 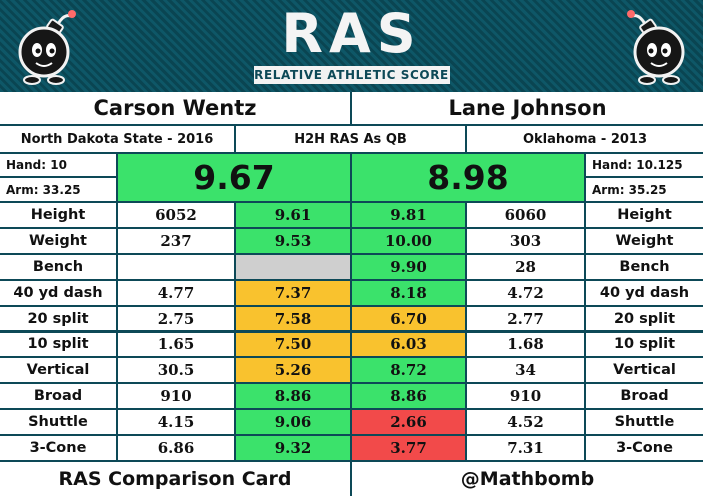 What do you see at coordinates (294, 345) in the screenshot?
I see `left-metric-score: 7.50` at bounding box center [294, 345].